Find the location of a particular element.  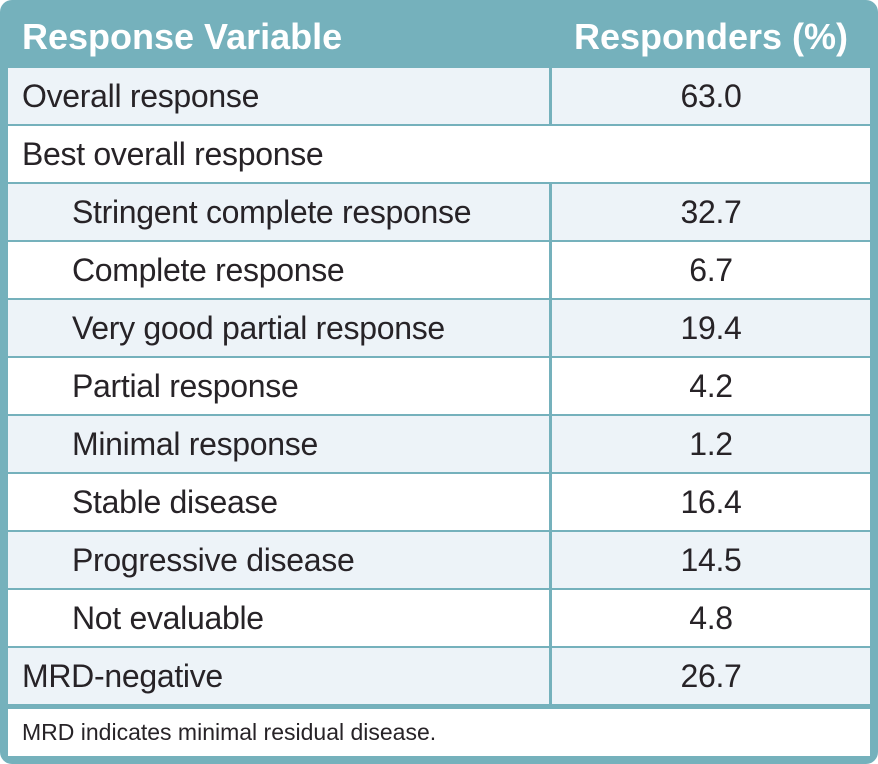

table-row: Minimal response 1.2 is located at coordinates (439, 444).